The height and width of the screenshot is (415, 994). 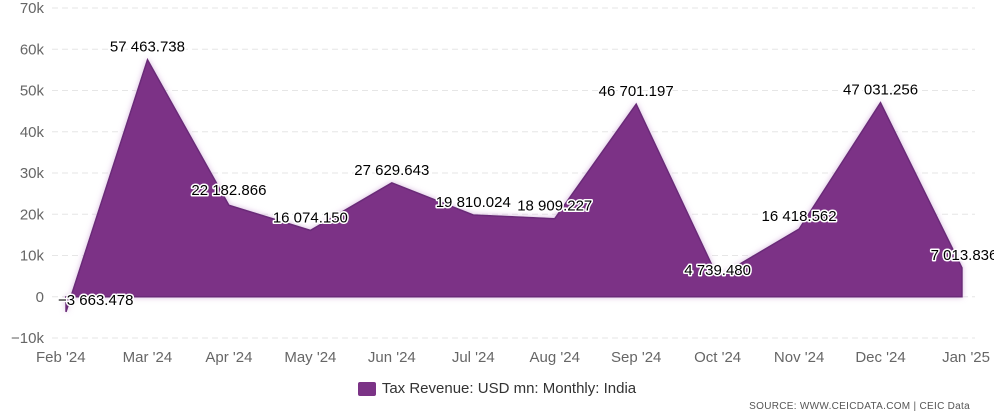 I want to click on data-label: 57 463.738, so click(x=147, y=47).